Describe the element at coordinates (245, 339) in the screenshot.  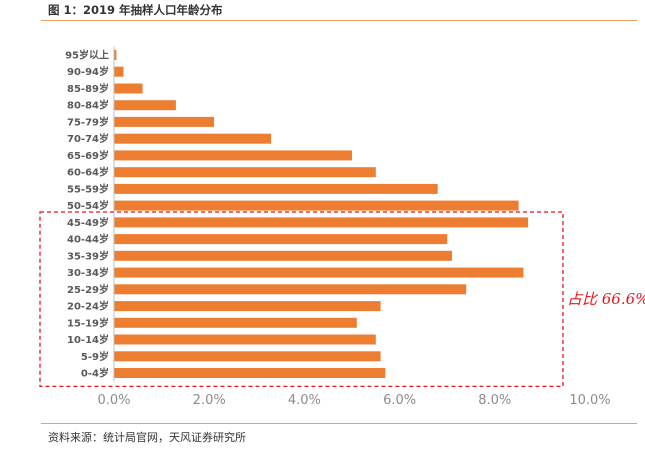
I see `bar-10-14岁` at that location.